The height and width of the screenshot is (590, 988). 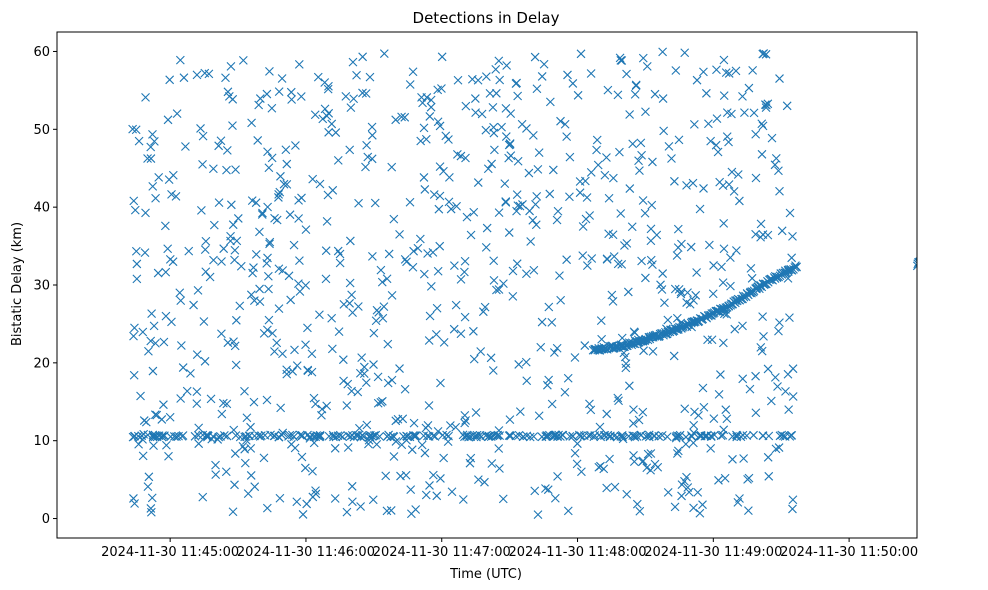 I want to click on y-axis: 0 10 20 30 40 50 60, so click(x=45, y=286).